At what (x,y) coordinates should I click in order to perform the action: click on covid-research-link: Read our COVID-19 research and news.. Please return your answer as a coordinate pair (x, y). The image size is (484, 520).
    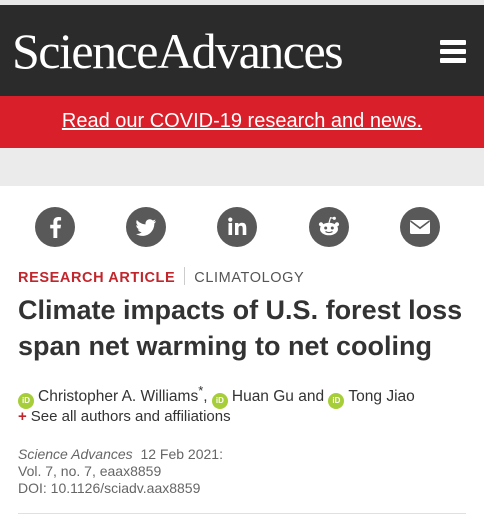
    Looking at the image, I should click on (242, 121).